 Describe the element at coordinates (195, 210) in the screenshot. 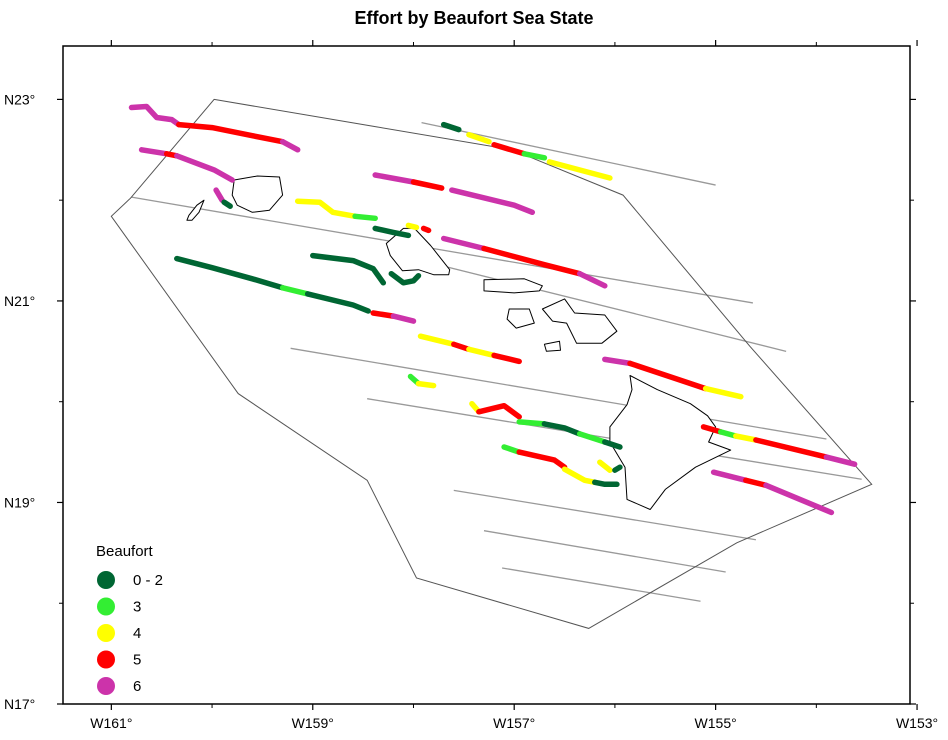

I see `island-niihau` at that location.